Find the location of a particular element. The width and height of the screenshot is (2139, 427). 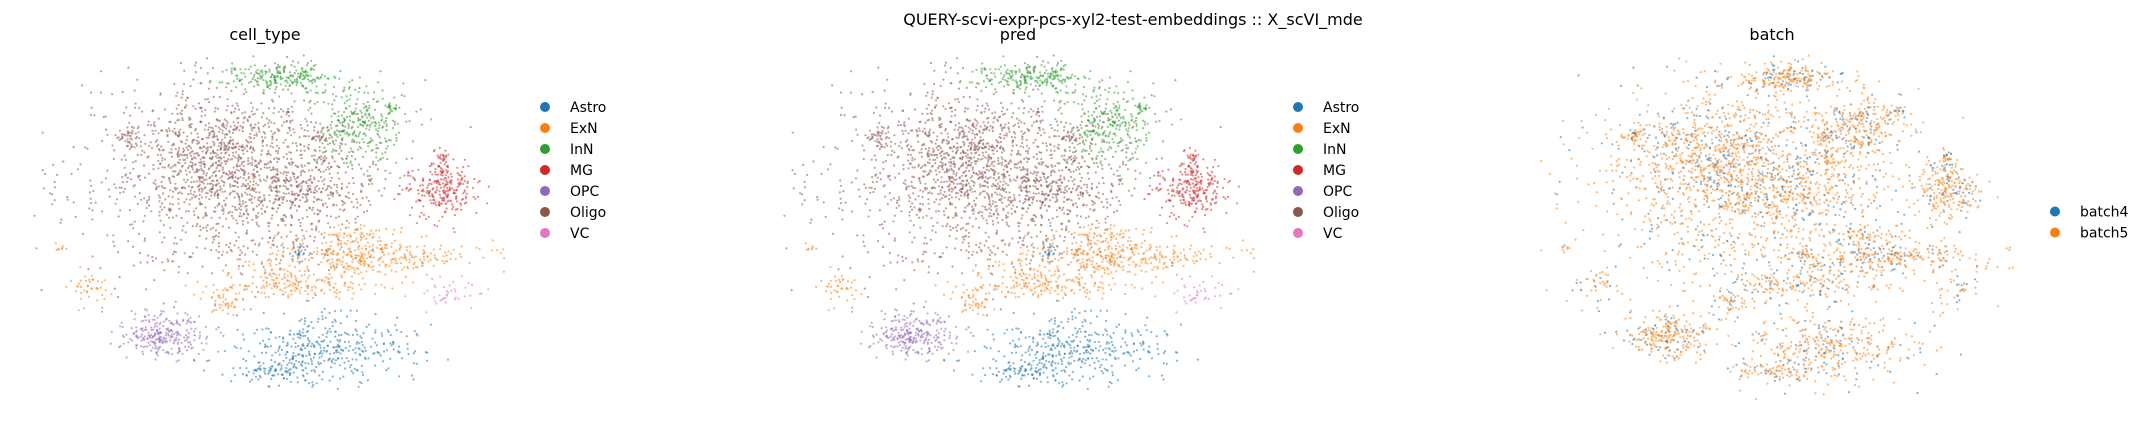

scatter-point-opc is located at coordinates (164, 321).